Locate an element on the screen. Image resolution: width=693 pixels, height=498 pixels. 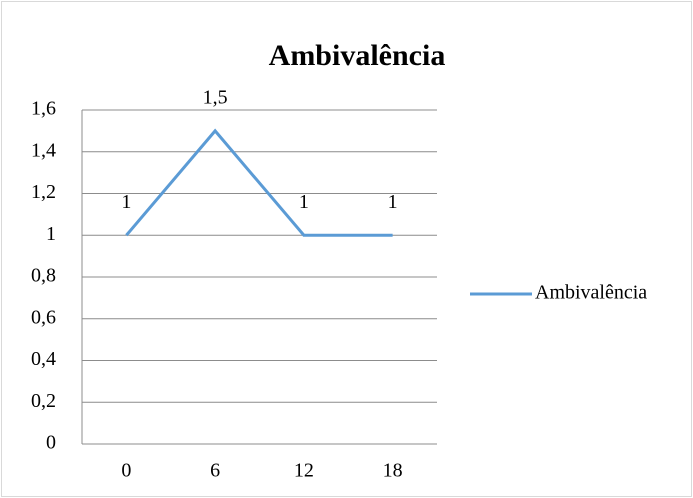
legend-label: Ambivalência is located at coordinates (591, 293).